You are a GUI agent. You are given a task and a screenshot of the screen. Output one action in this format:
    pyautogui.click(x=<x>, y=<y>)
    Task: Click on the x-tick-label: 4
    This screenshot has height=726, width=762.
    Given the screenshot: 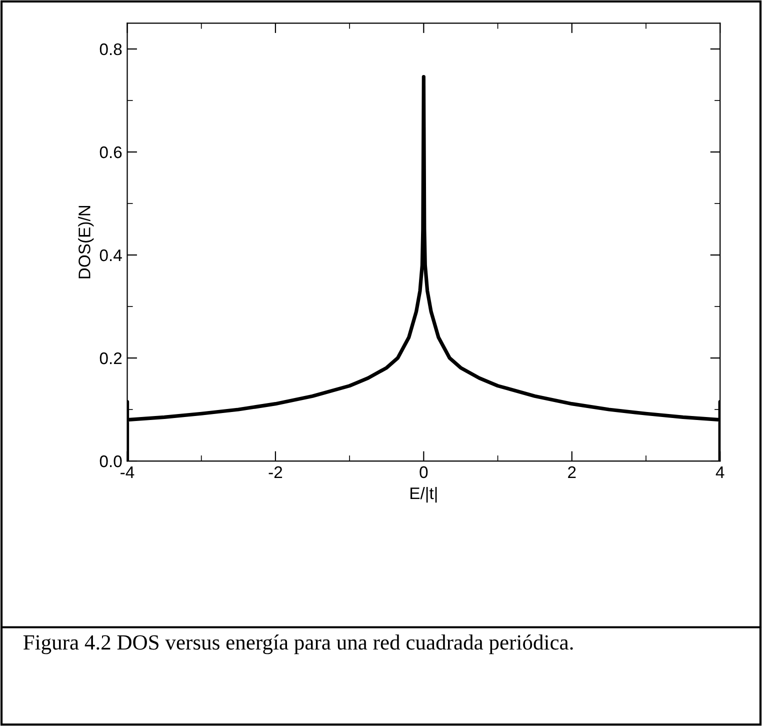 What is the action you would take?
    pyautogui.click(x=720, y=472)
    